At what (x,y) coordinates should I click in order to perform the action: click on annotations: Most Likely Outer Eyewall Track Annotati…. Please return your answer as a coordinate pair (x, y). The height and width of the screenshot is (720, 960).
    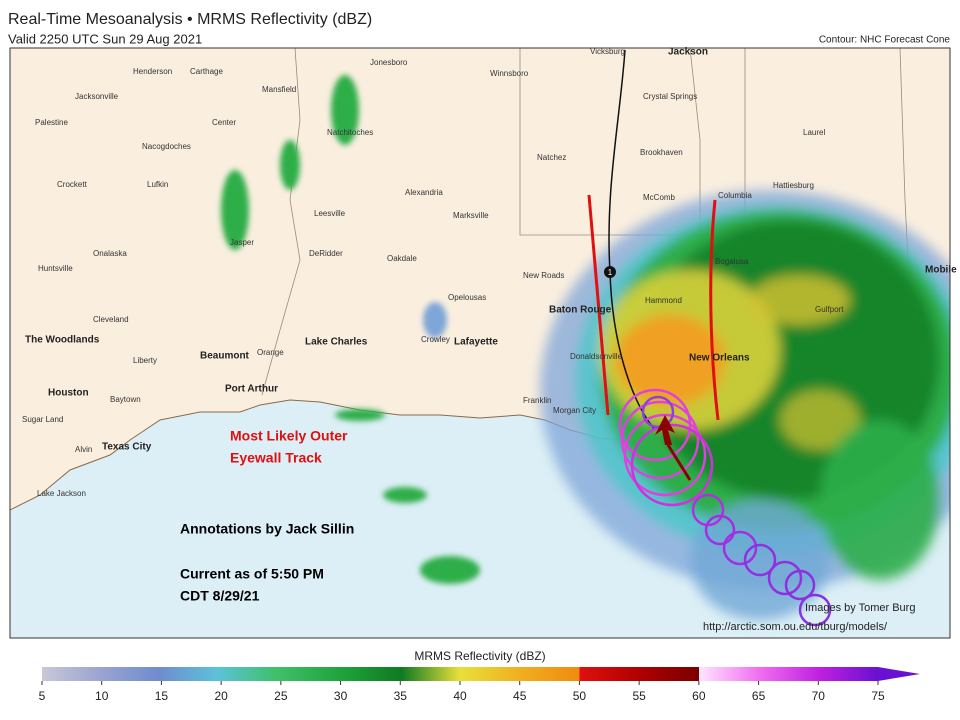
    Looking at the image, I should click on (267, 516).